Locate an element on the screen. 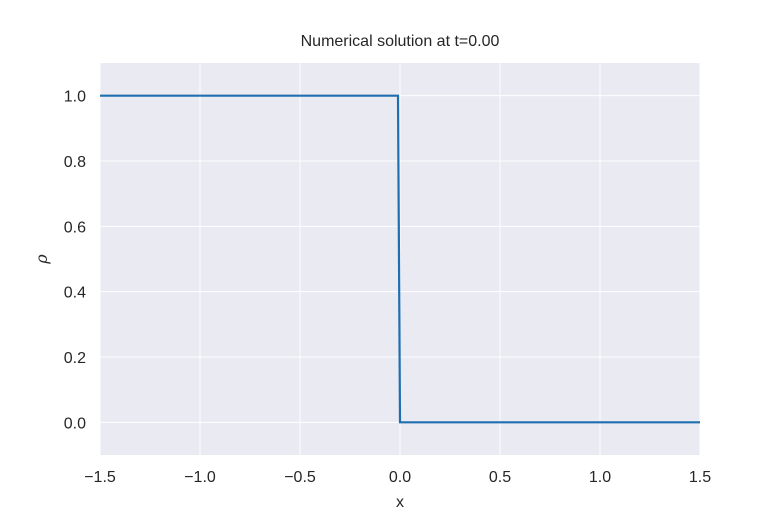  y-tick-label: 0.8 is located at coordinates (75, 162).